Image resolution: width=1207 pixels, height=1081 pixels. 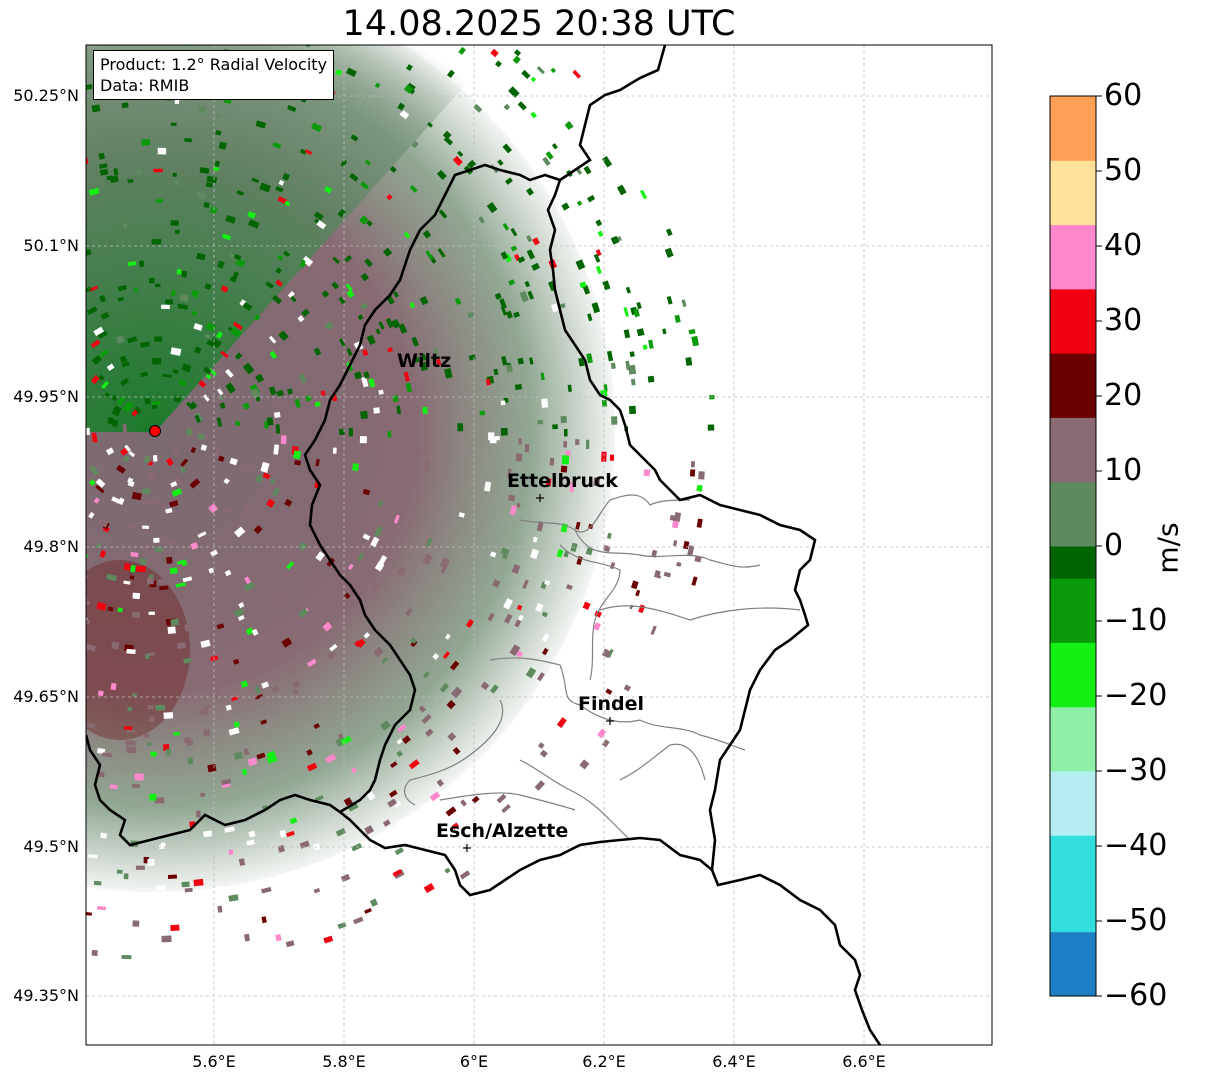 I want to click on colorbar-tick-label: −60, so click(x=1136, y=995).